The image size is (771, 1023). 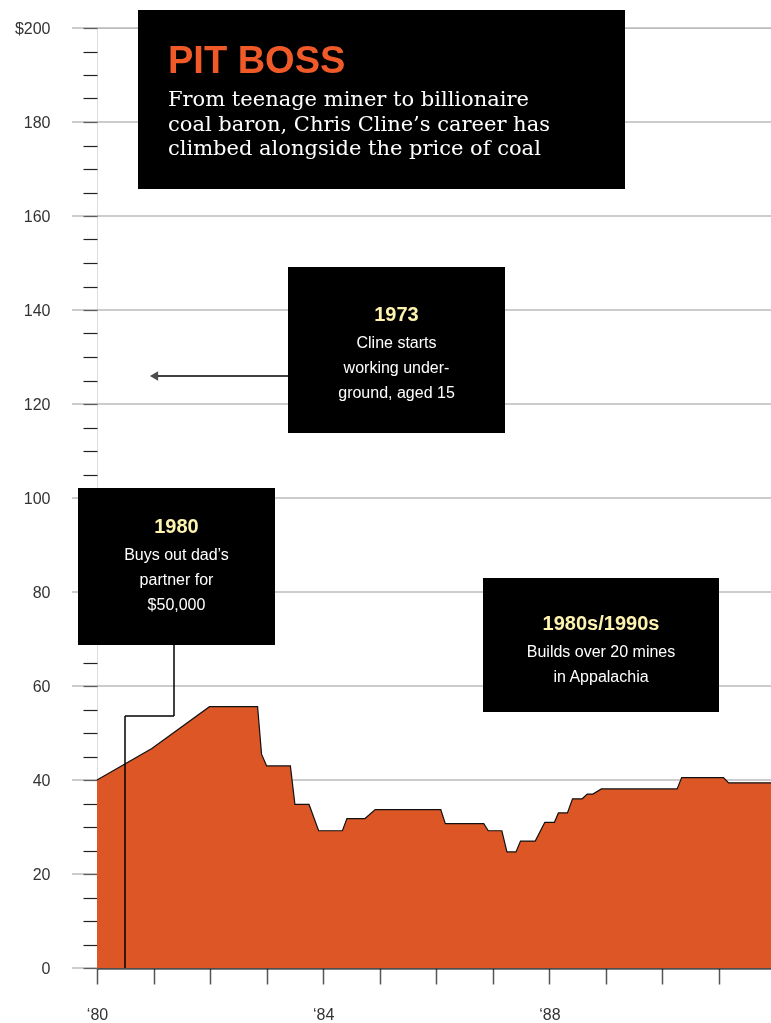 What do you see at coordinates (41, 874) in the screenshot?
I see `y-tick-label: 20` at bounding box center [41, 874].